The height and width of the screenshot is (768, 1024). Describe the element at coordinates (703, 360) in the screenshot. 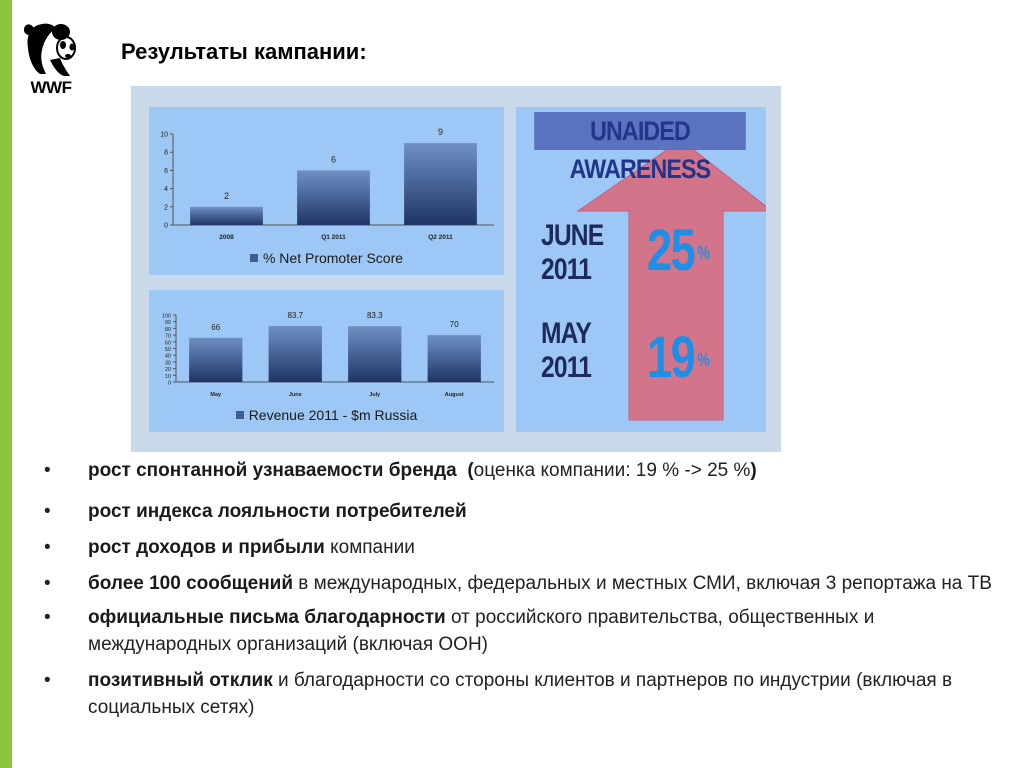

I see `may-unit: %` at that location.